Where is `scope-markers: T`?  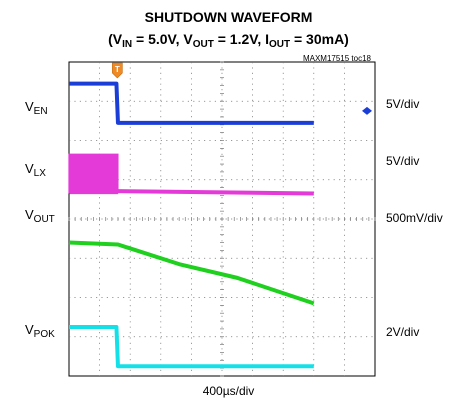 scope-markers: T is located at coordinates (242, 88).